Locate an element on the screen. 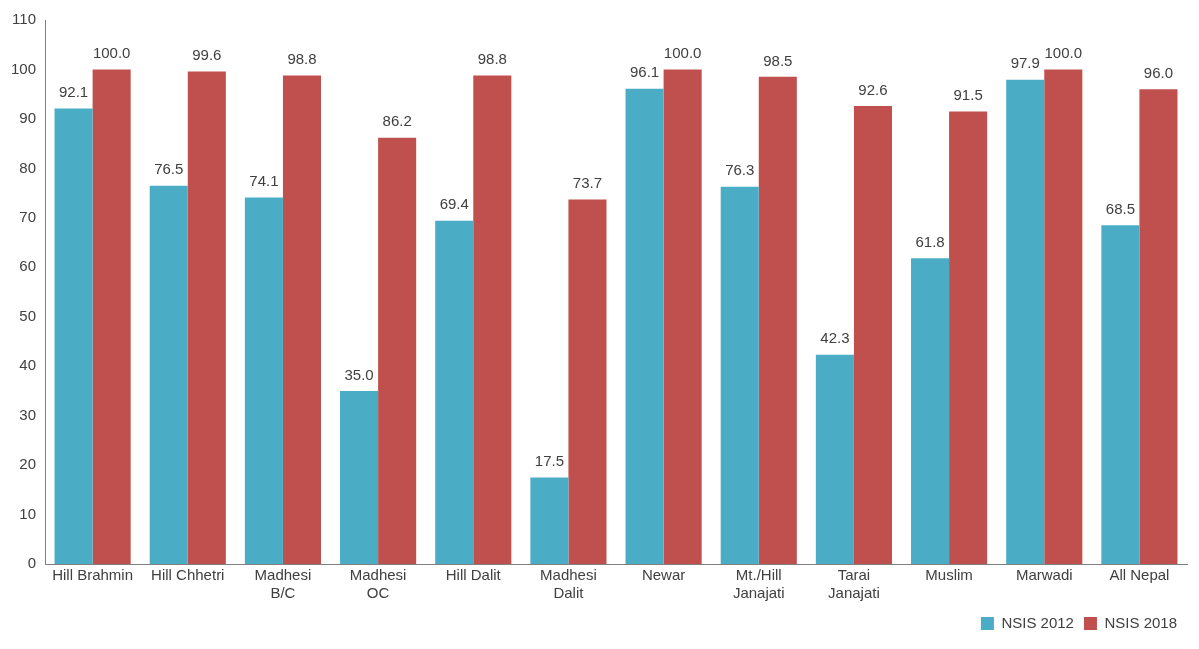 The width and height of the screenshot is (1199, 649). data-label: 76.5 is located at coordinates (169, 169).